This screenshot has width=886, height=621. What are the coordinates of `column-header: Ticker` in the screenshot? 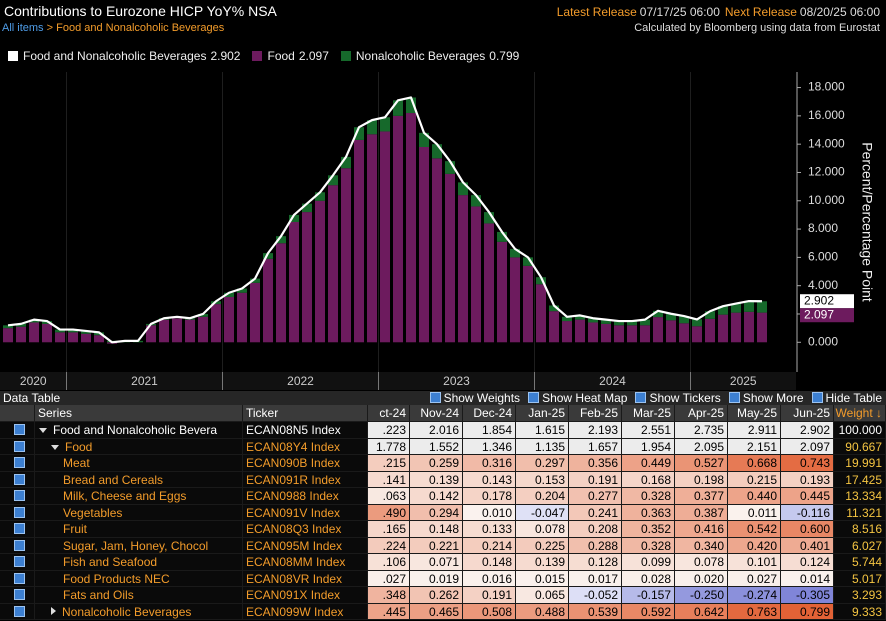 It's located at (305, 413).